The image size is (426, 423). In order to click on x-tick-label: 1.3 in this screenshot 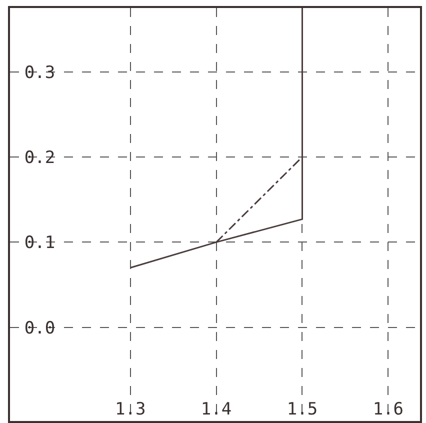, I will do `click(130, 409)`.